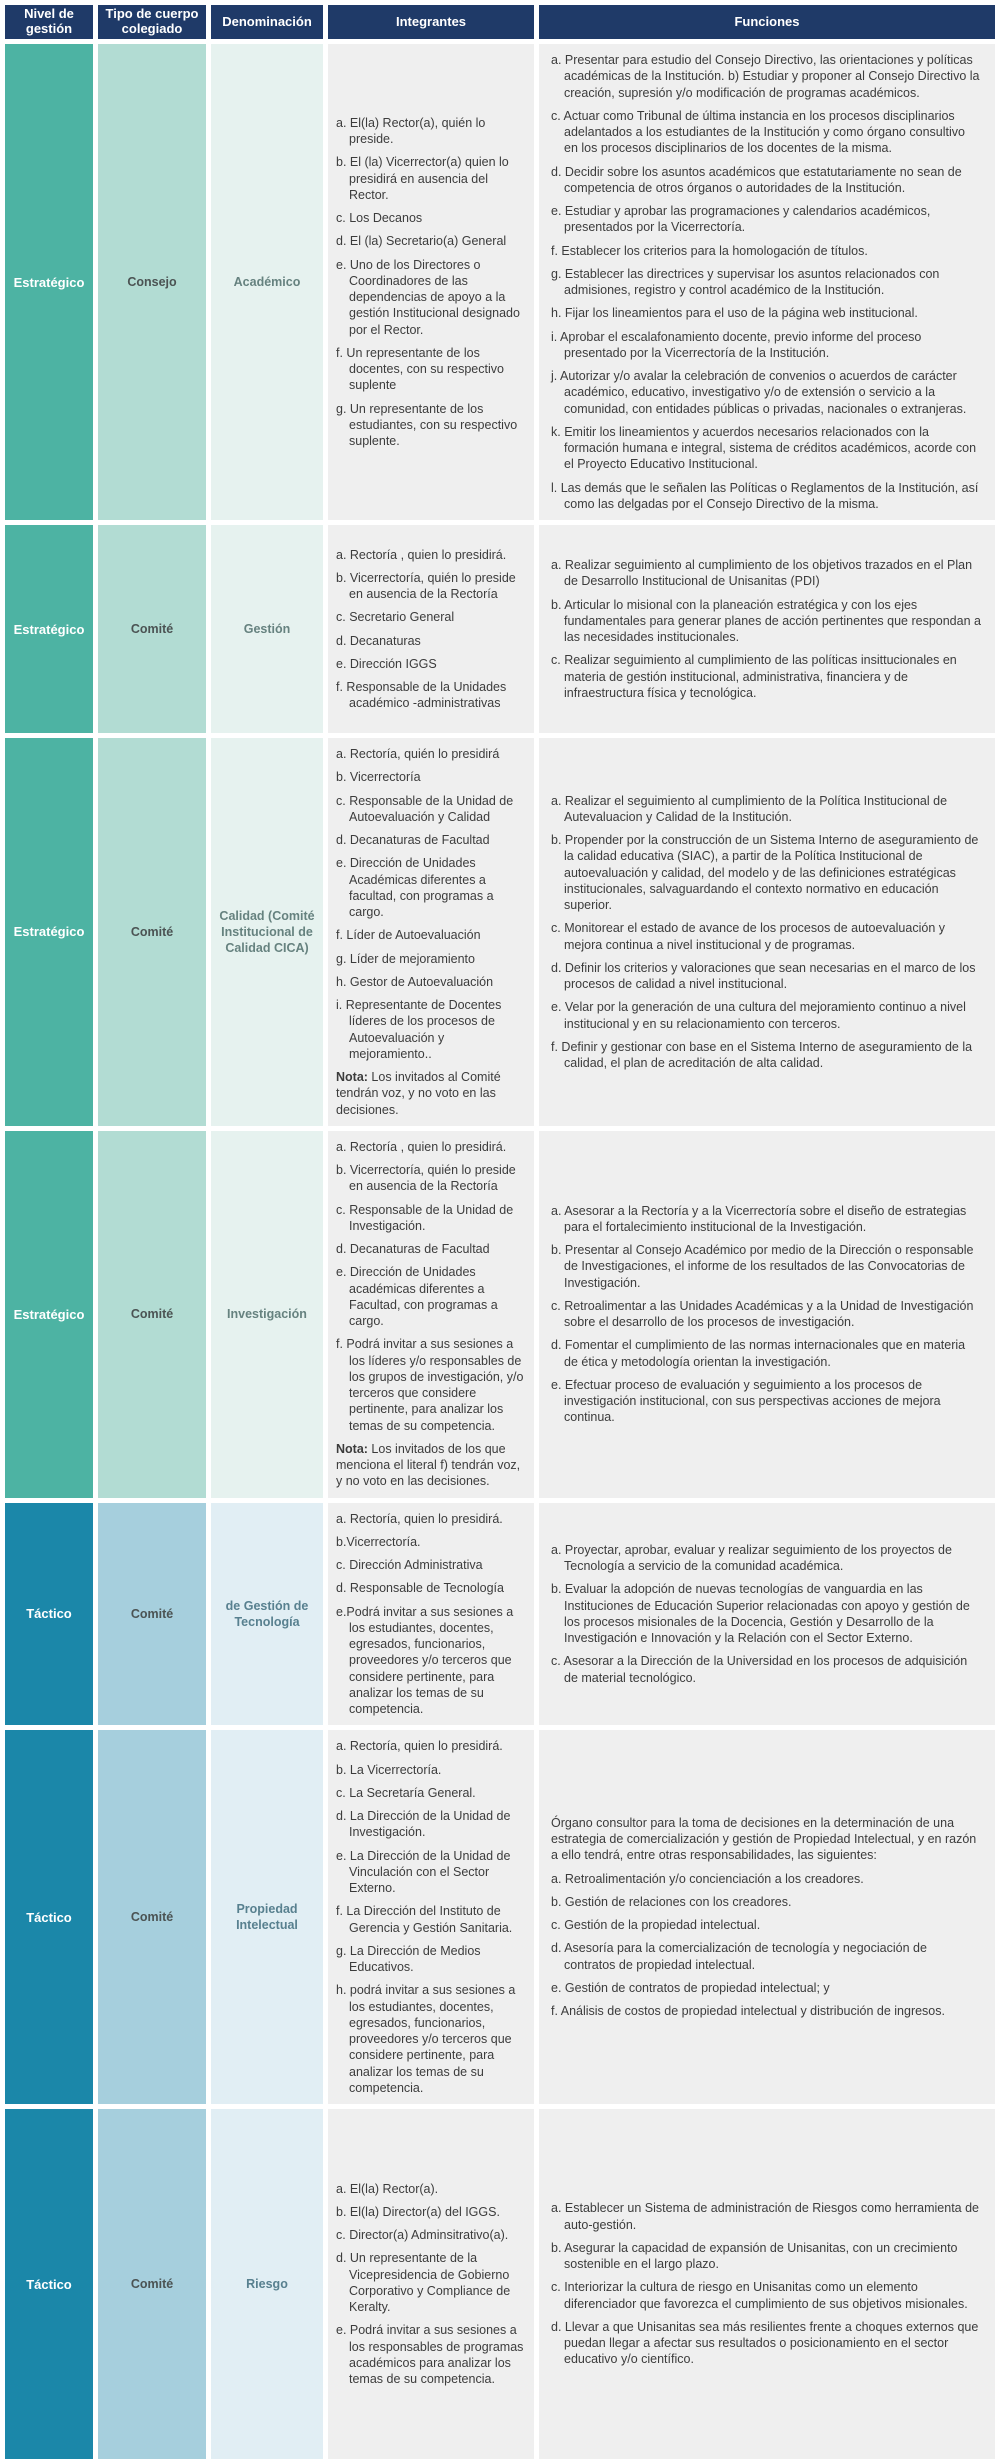 Image resolution: width=1000 pixels, height=2464 pixels. What do you see at coordinates (395, 617) in the screenshot?
I see `integrante-item: c. Secretario General` at bounding box center [395, 617].